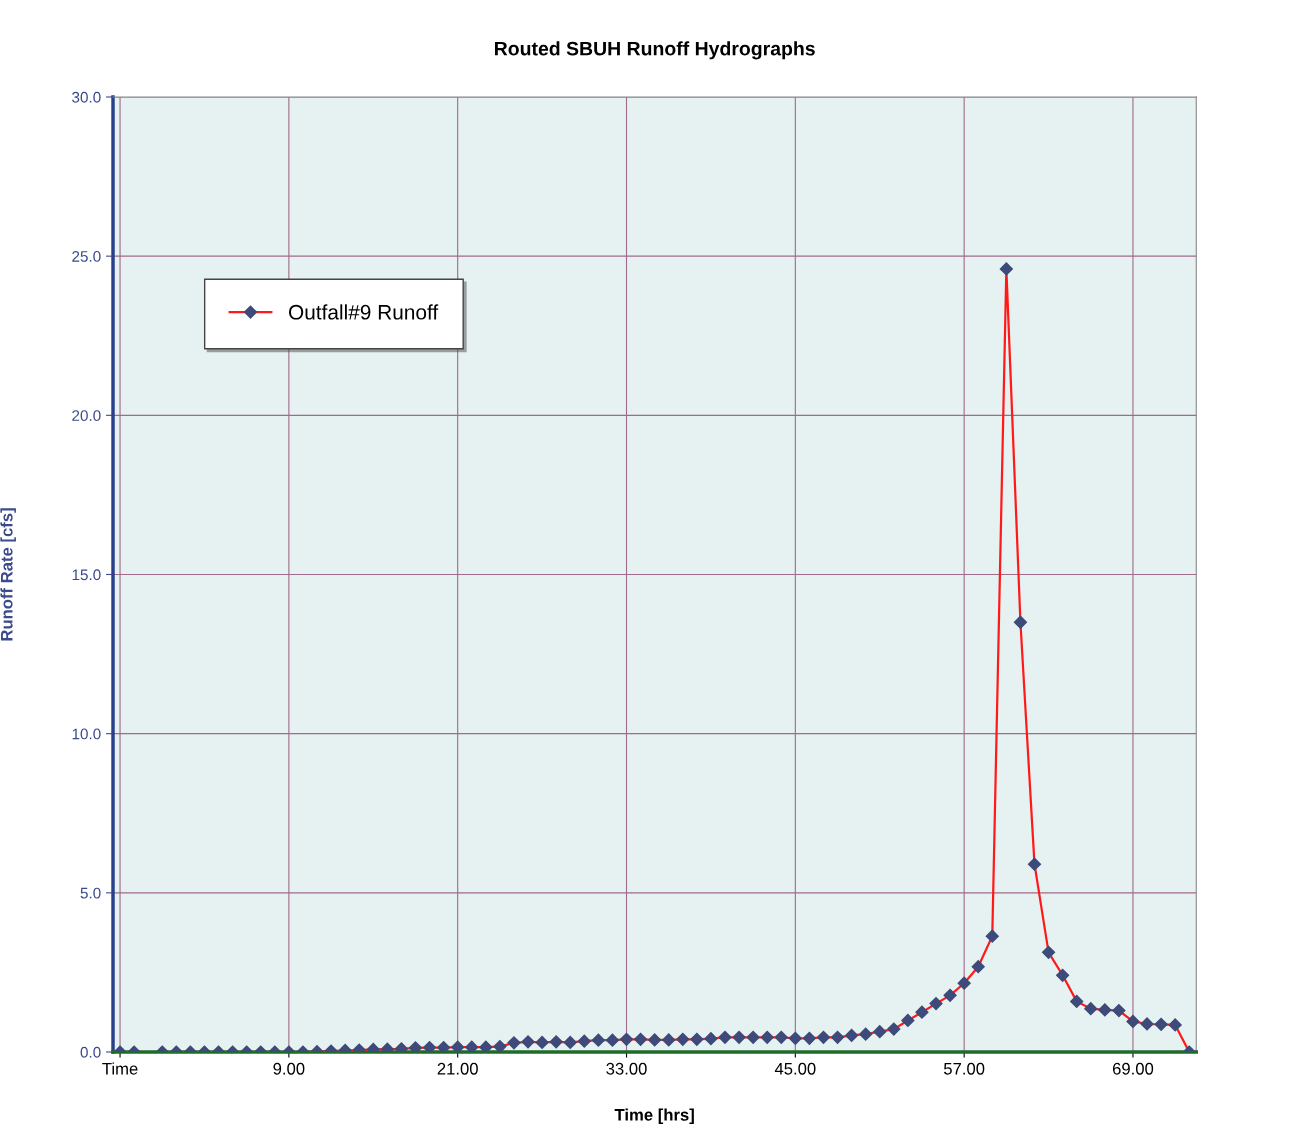 The height and width of the screenshot is (1141, 1302). Describe the element at coordinates (86, 97) in the screenshot. I see `y-tick-label: 30.0` at that location.